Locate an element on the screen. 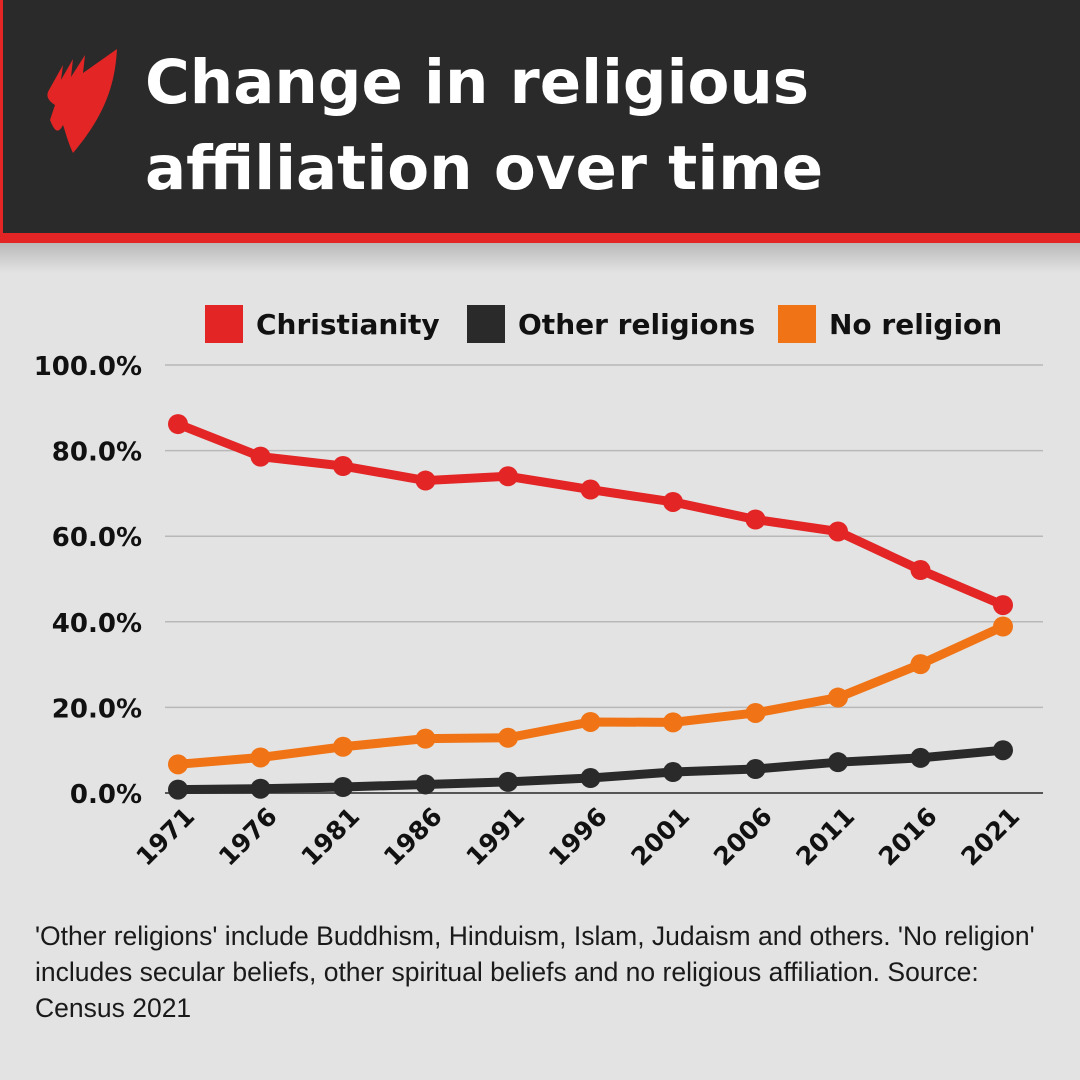 The image size is (1080, 1080). y-tick-label: 20.0% is located at coordinates (97, 709).